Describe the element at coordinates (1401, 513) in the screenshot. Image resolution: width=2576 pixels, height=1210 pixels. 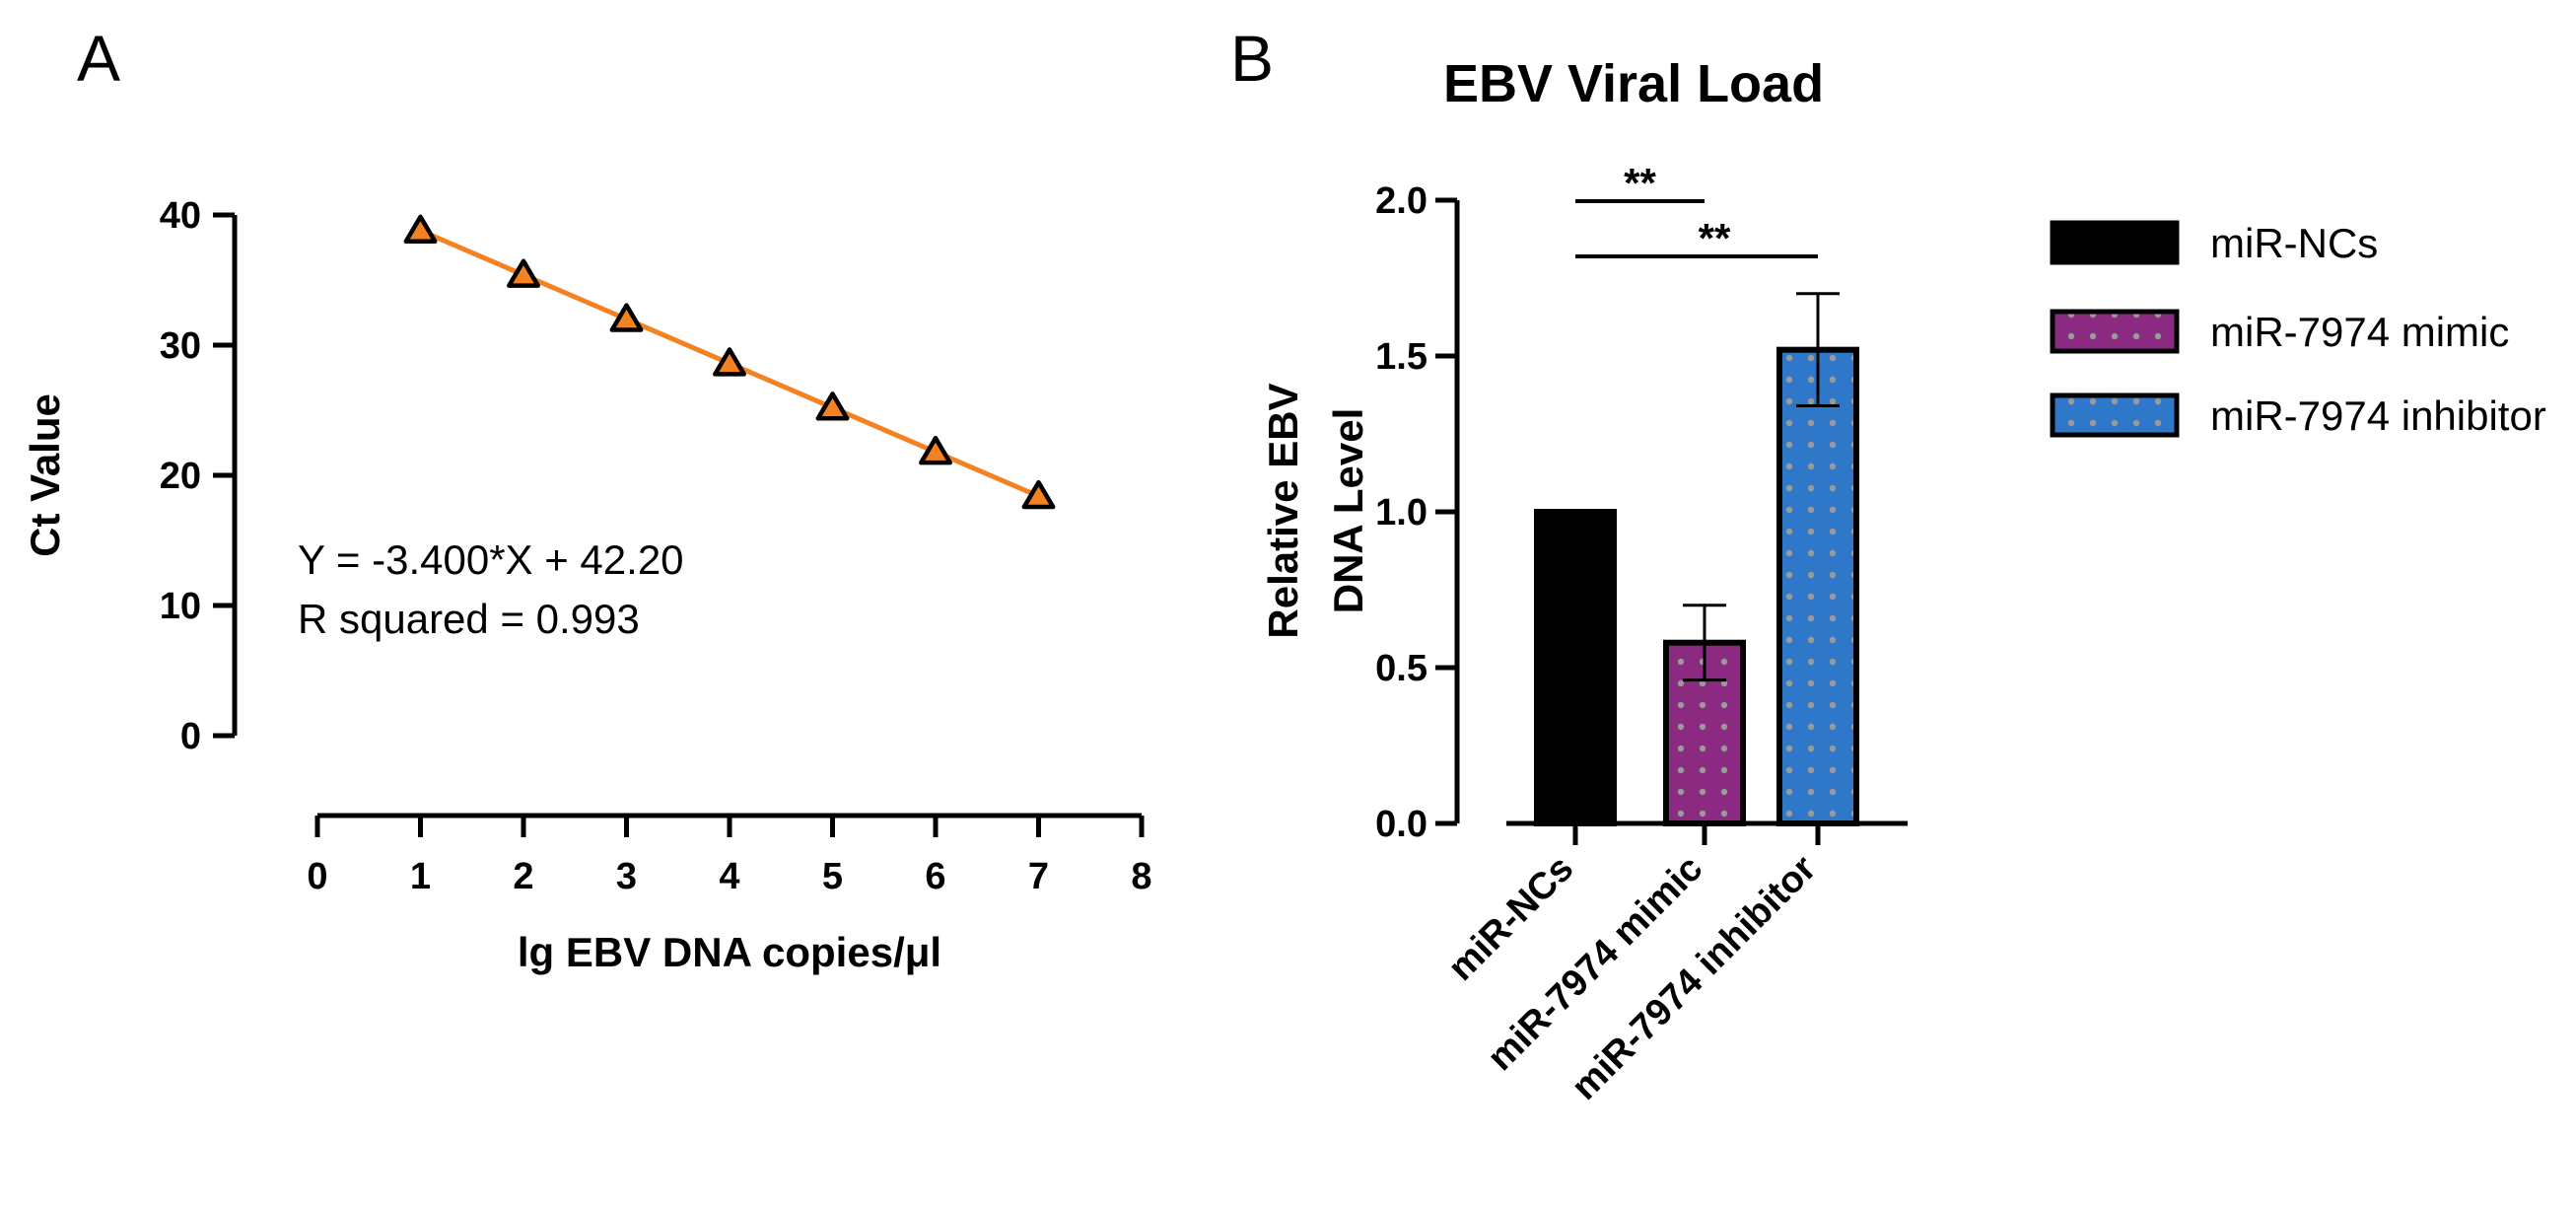
I see `b-y-tick-label: 1.0` at that location.